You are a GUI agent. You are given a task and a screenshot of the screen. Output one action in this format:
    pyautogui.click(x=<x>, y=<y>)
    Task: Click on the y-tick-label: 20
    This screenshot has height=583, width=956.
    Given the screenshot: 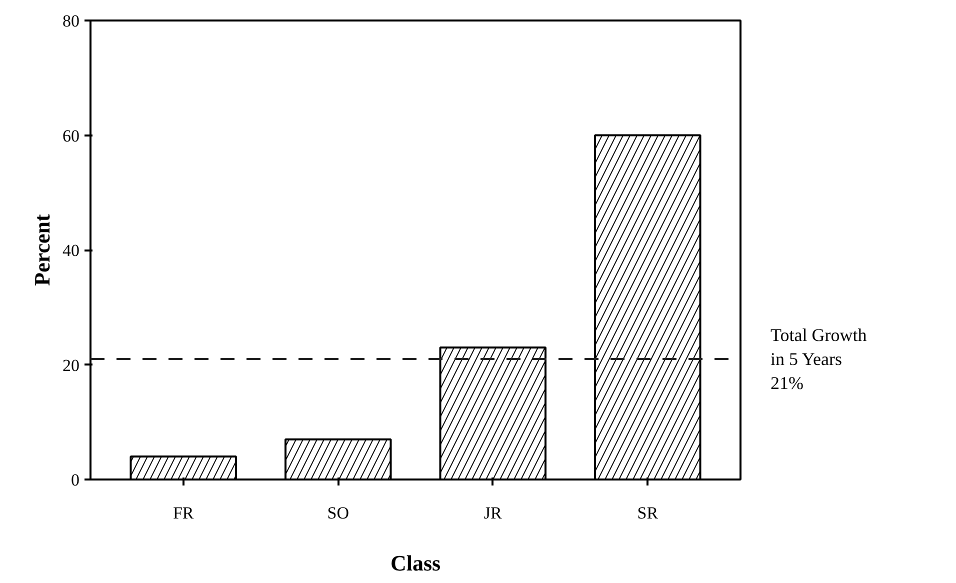 What is the action you would take?
    pyautogui.click(x=71, y=365)
    